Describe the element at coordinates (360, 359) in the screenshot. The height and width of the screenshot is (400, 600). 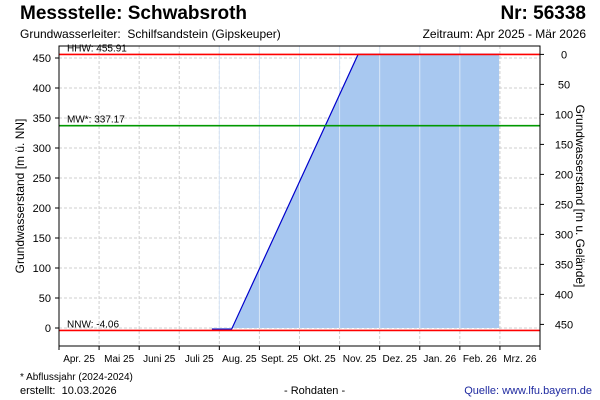
I see `x-tick-label: Nov. 25` at that location.